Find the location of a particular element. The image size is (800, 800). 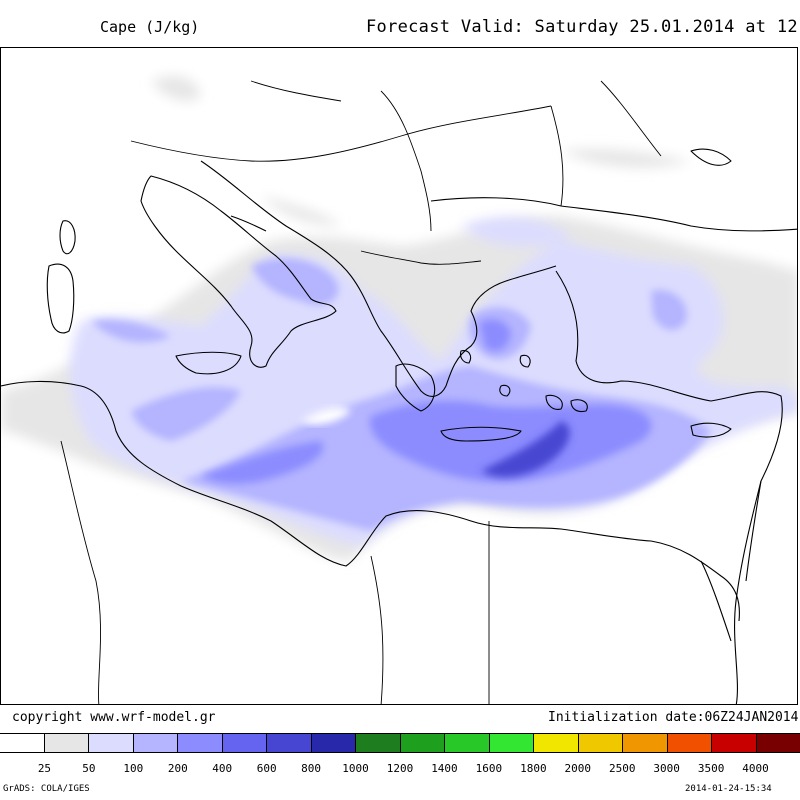

legend-tick-label: 2500 is located at coordinates (622, 768).